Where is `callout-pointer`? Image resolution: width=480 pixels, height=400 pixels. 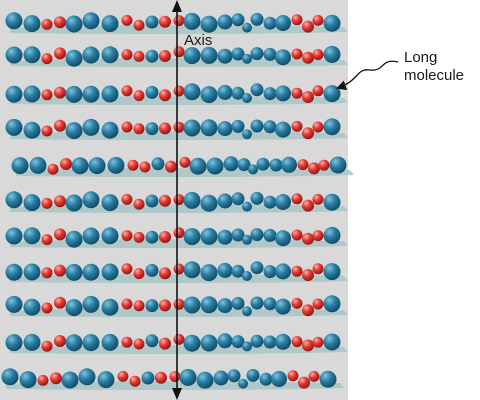 callout-pointer is located at coordinates (367, 75).